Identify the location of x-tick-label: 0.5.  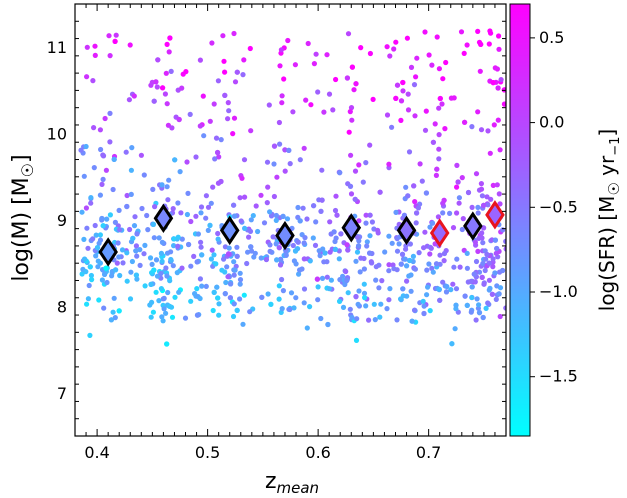
(207, 452).